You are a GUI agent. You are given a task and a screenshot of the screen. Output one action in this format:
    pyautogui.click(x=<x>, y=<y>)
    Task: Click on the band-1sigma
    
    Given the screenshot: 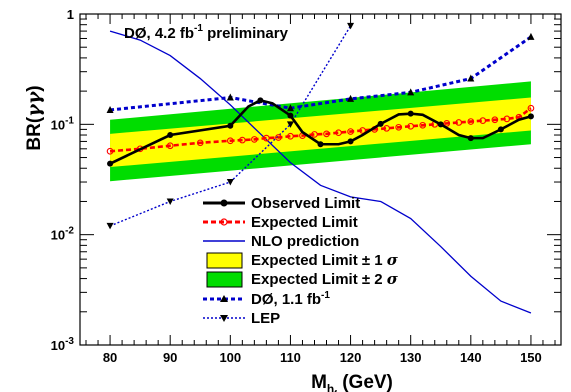 What is the action you would take?
    pyautogui.click(x=320, y=132)
    